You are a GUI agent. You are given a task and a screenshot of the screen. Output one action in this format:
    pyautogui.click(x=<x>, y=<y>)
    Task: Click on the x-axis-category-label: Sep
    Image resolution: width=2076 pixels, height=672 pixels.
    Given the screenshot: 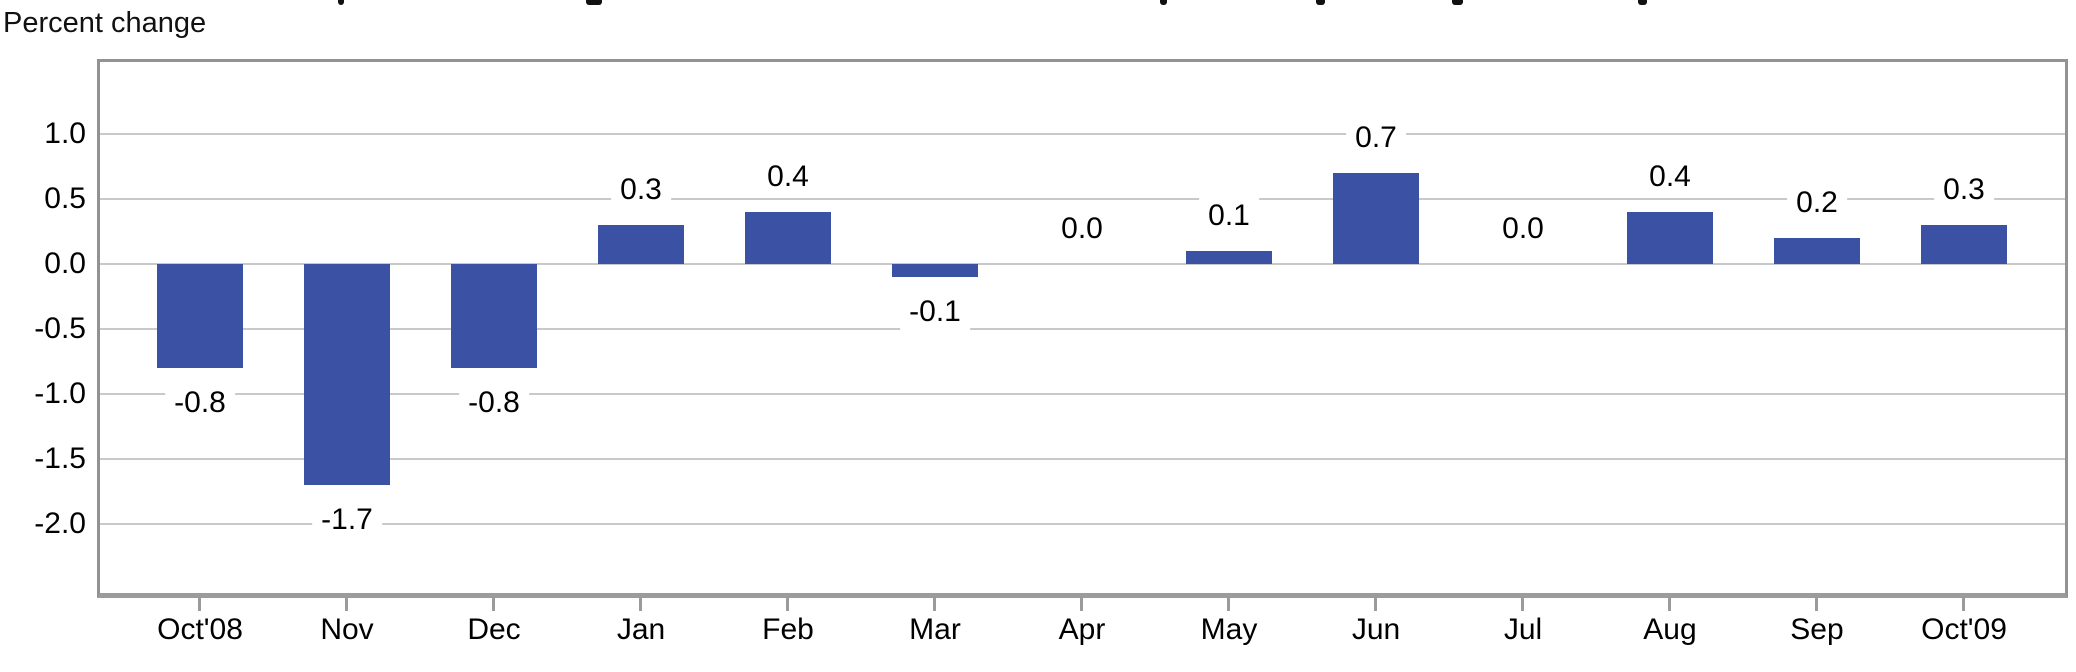 What is the action you would take?
    pyautogui.click(x=1817, y=629)
    